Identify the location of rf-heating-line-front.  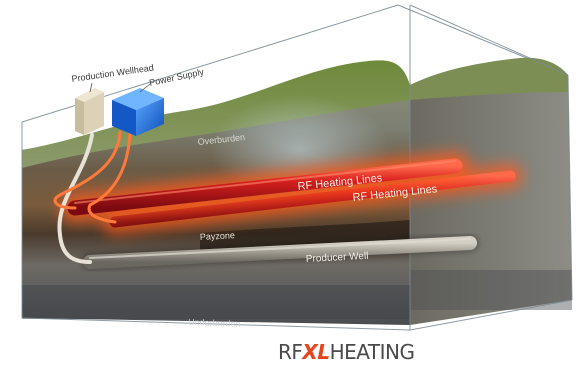
(265, 187).